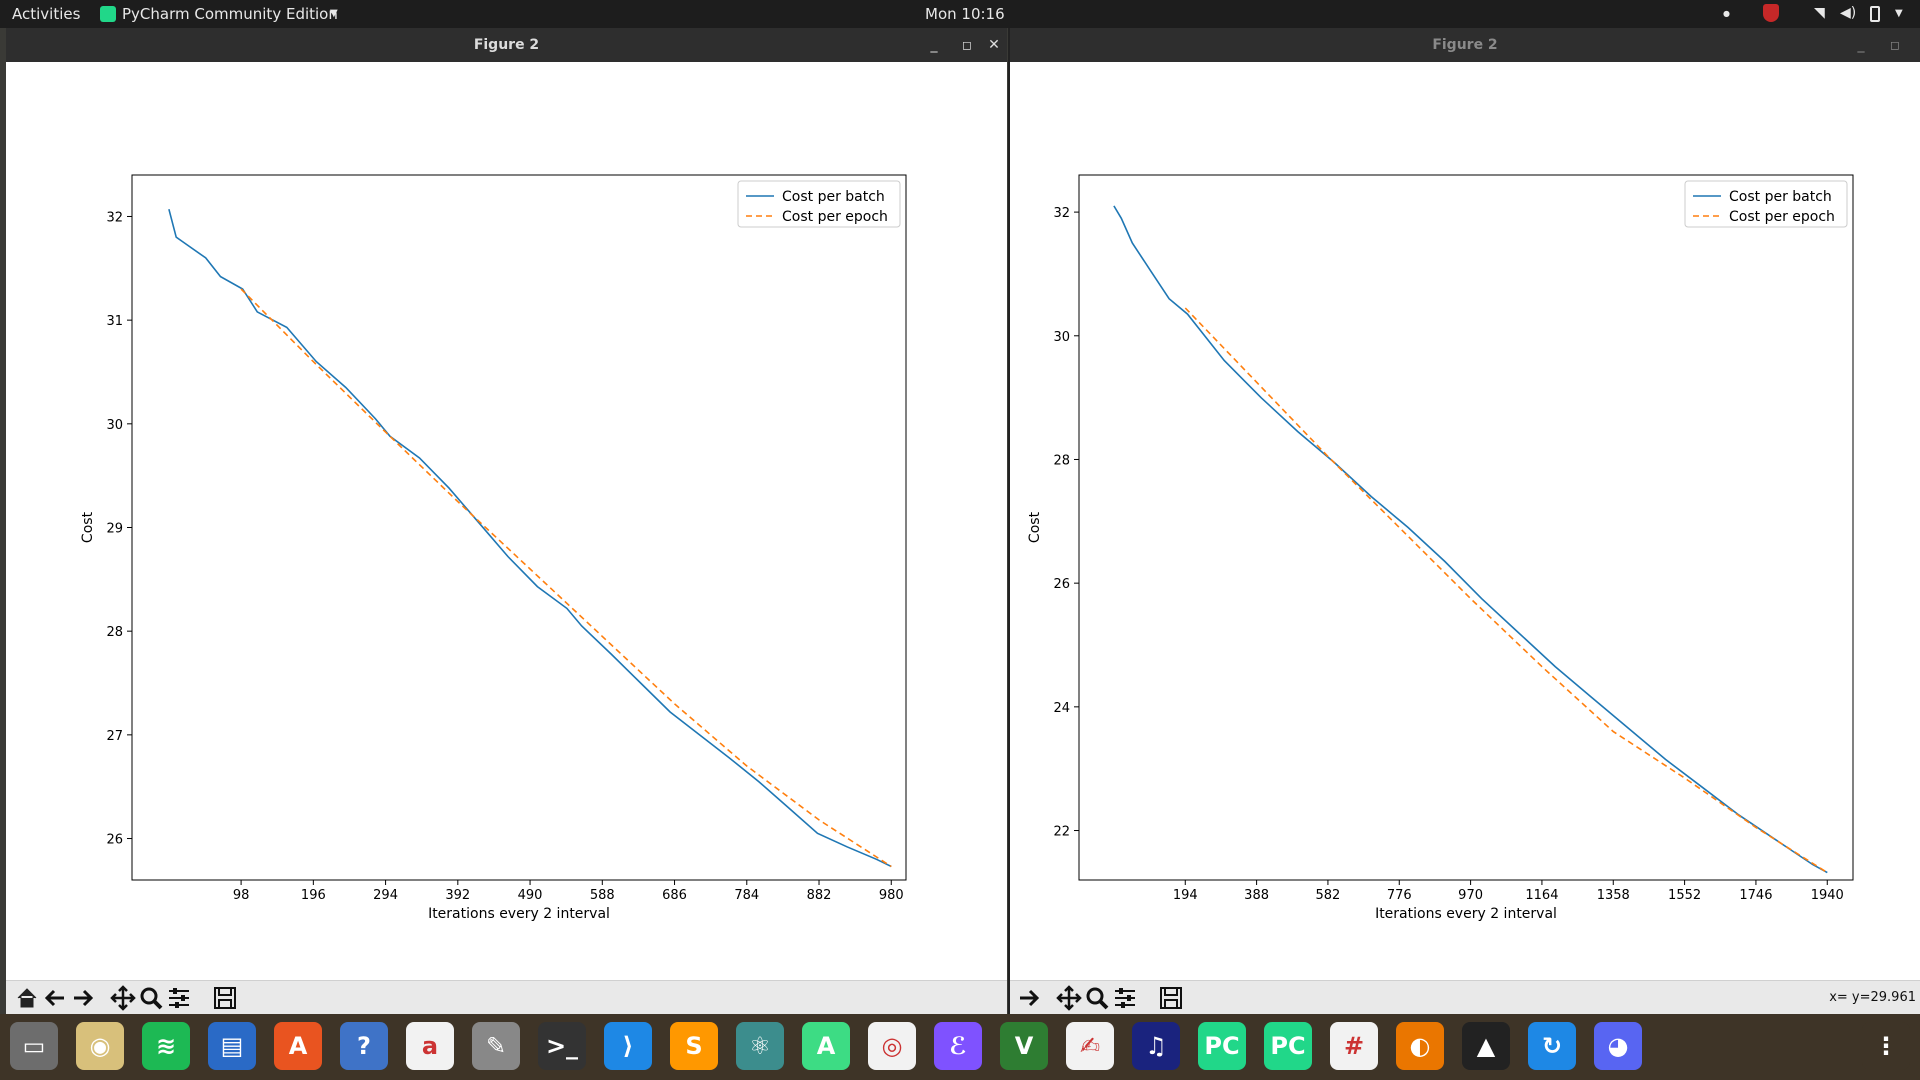 Image resolution: width=1920 pixels, height=1080 pixels. Describe the element at coordinates (230, 14) in the screenshot. I see `app-menu-label: PyCharm Community Edition` at that location.